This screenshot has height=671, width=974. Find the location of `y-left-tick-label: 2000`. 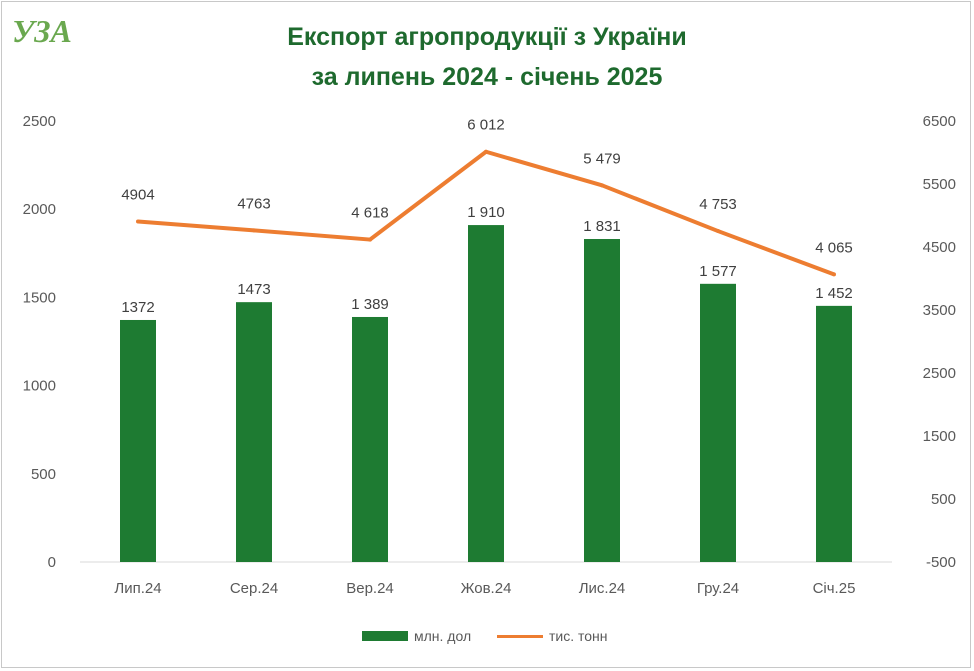

y-left-tick-label: 2000 is located at coordinates (39, 209).